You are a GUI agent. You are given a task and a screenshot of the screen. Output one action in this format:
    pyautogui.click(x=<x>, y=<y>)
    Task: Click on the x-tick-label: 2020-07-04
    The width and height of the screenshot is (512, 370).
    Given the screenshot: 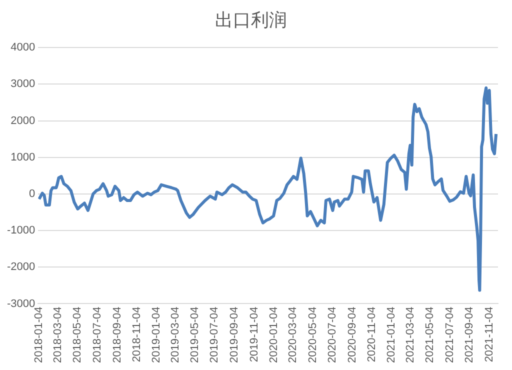 What is the action you would take?
    pyautogui.click(x=332, y=335)
    